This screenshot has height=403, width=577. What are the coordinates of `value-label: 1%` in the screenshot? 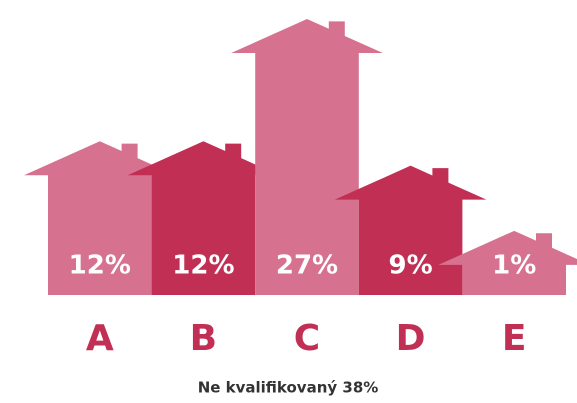 It's located at (514, 266).